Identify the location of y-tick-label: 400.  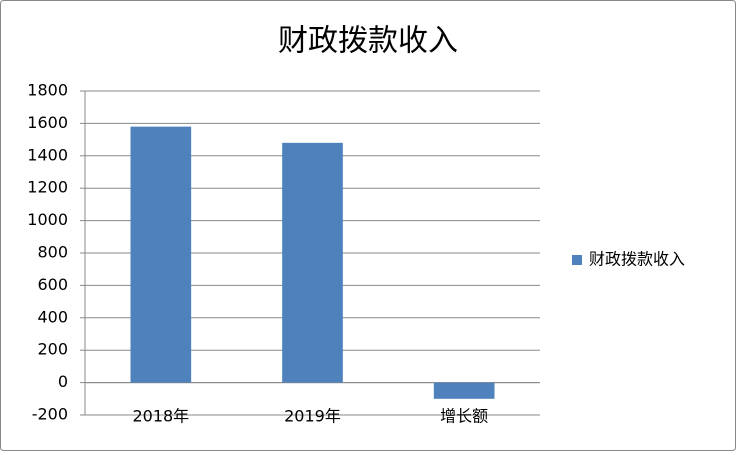
(52, 316).